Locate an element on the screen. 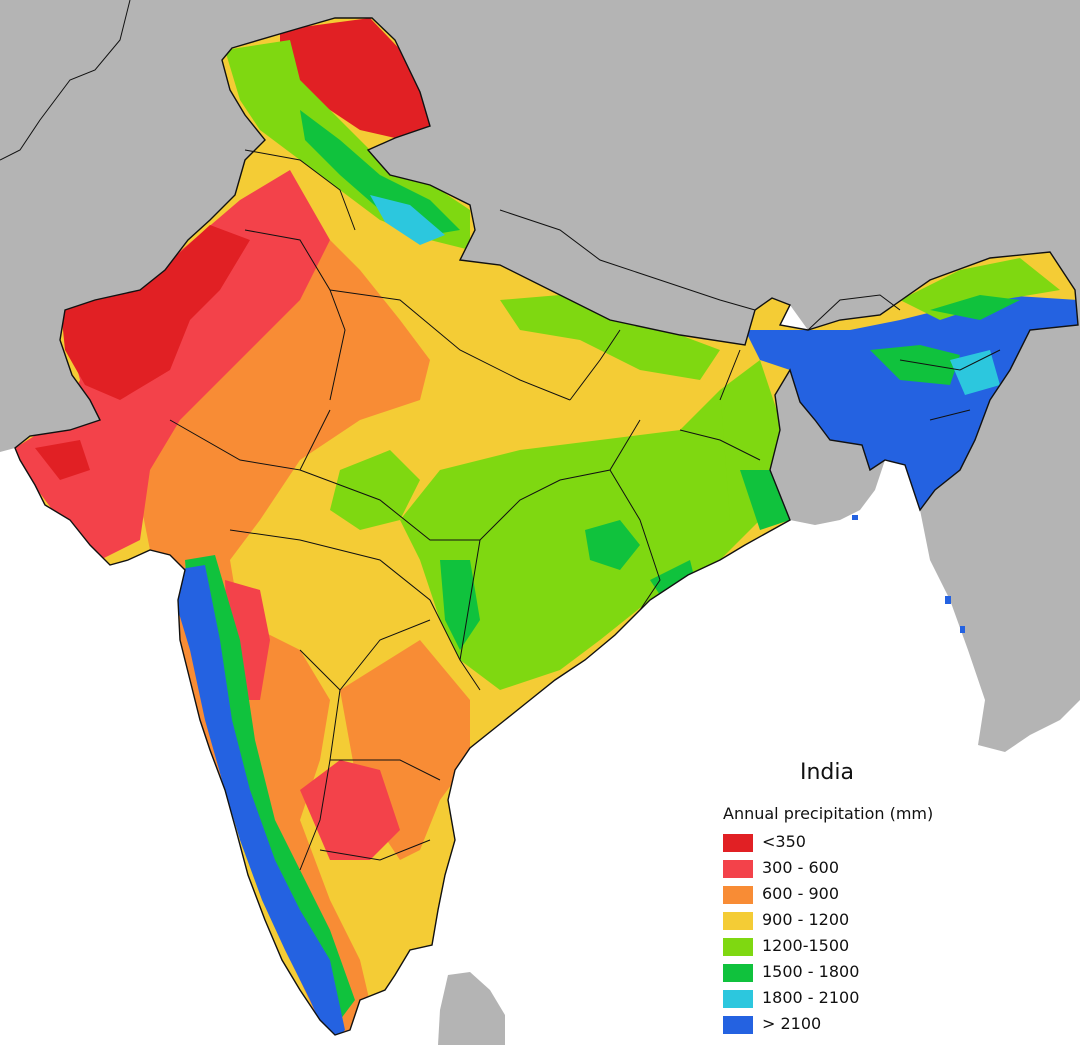 Image resolution: width=1080 pixels, height=1045 pixels. legend-item: 1500 - 1800 is located at coordinates (823, 973).